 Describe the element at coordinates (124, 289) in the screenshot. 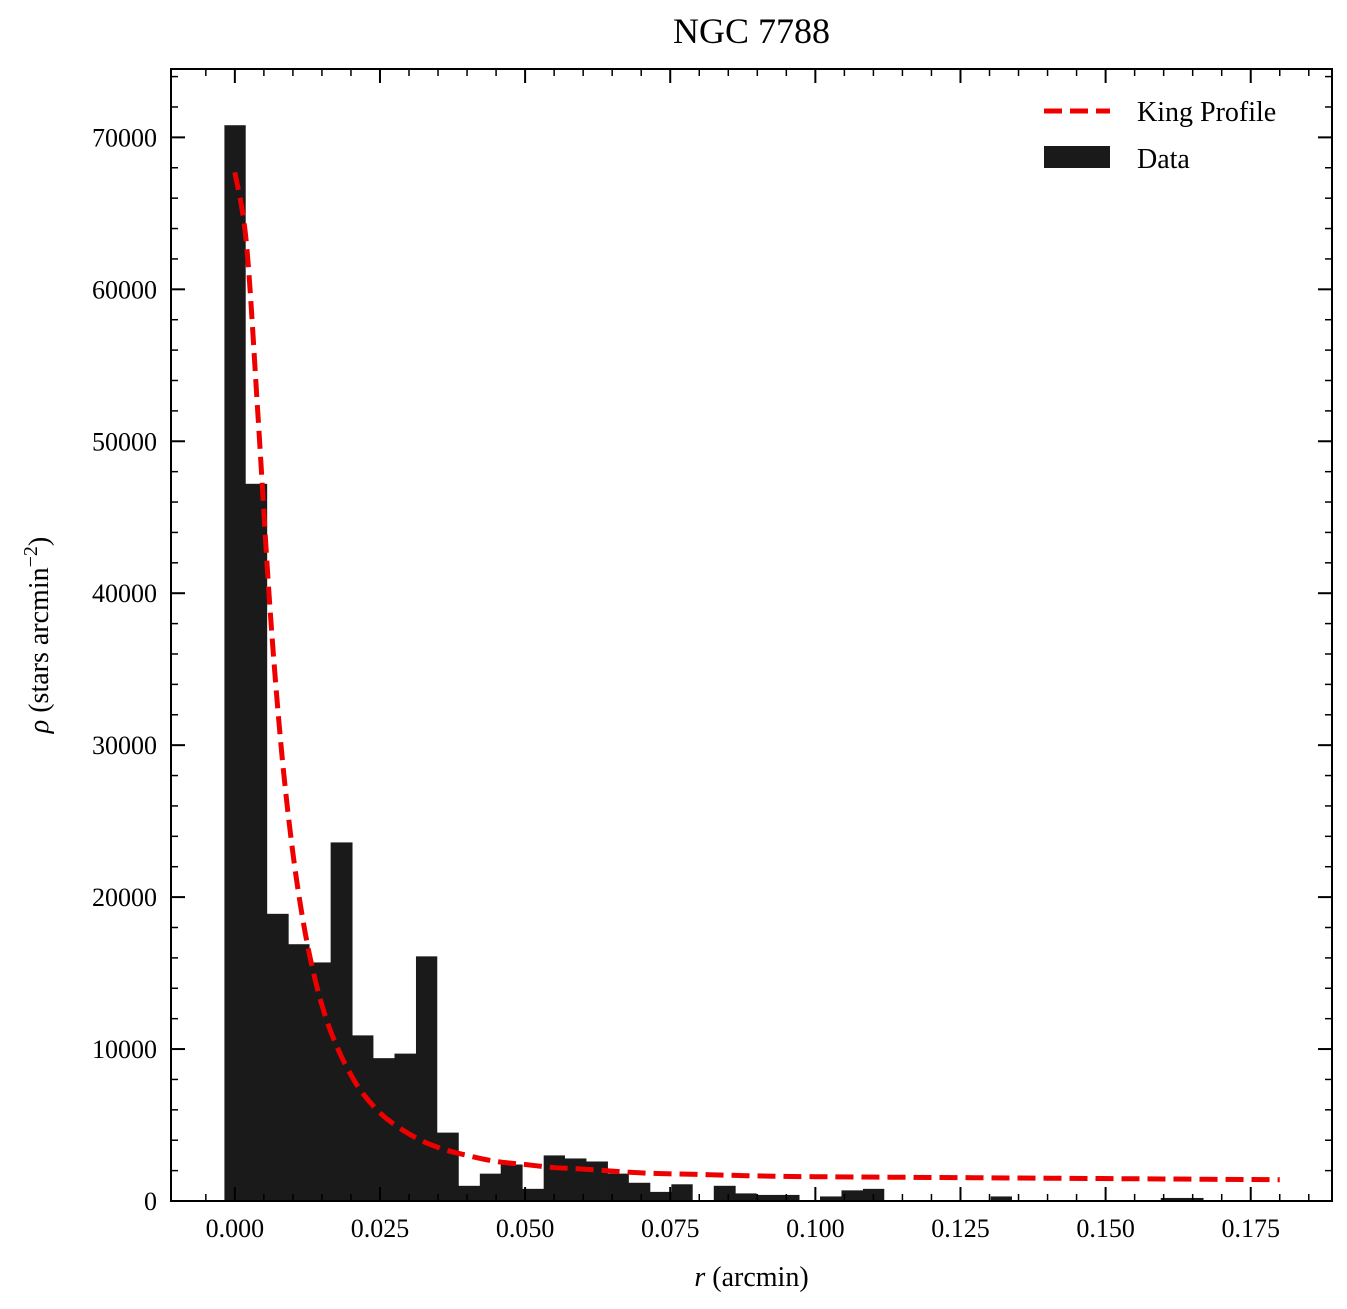

I see `y-tick-label: 60000` at that location.